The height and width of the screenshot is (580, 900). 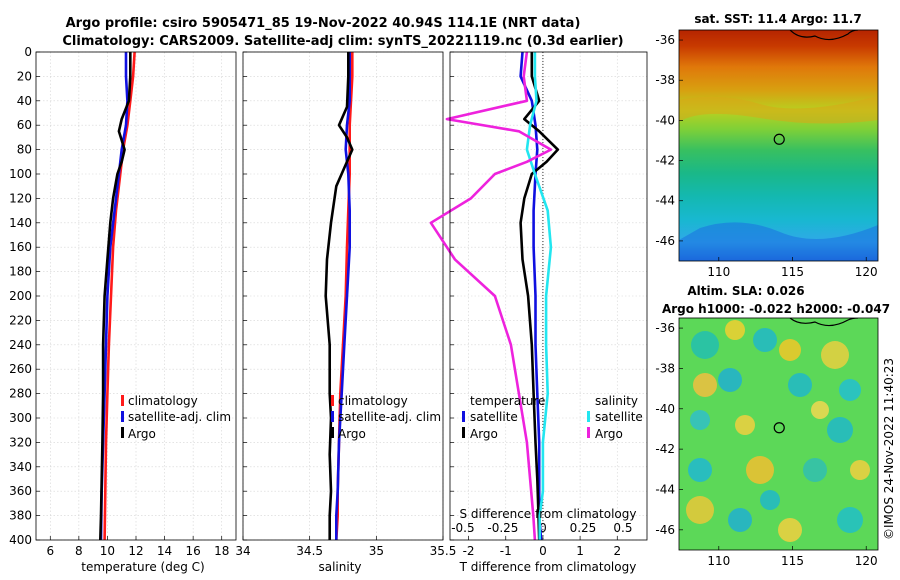 What do you see at coordinates (332, 432) in the screenshot?
I see `legend-swatch-argo` at bounding box center [332, 432].